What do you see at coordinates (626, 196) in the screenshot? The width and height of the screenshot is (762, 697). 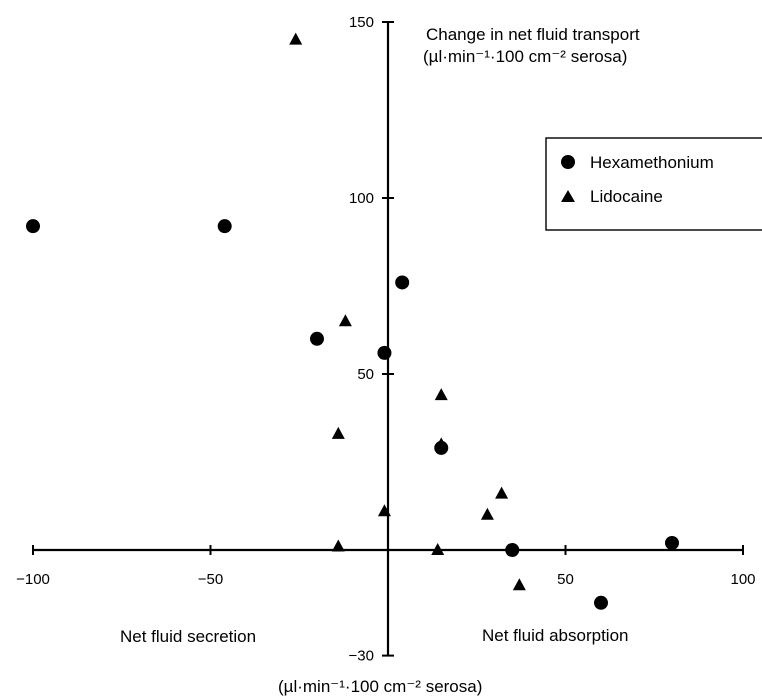 I see `legend-lidocaine-label: Lidocaine` at bounding box center [626, 196].